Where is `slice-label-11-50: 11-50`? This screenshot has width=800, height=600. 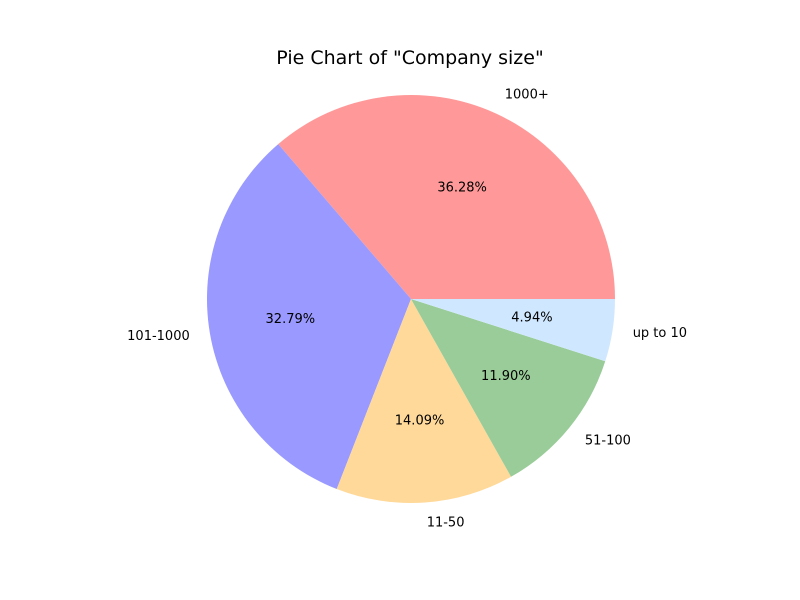 slice-label-11-50: 11-50 is located at coordinates (446, 522).